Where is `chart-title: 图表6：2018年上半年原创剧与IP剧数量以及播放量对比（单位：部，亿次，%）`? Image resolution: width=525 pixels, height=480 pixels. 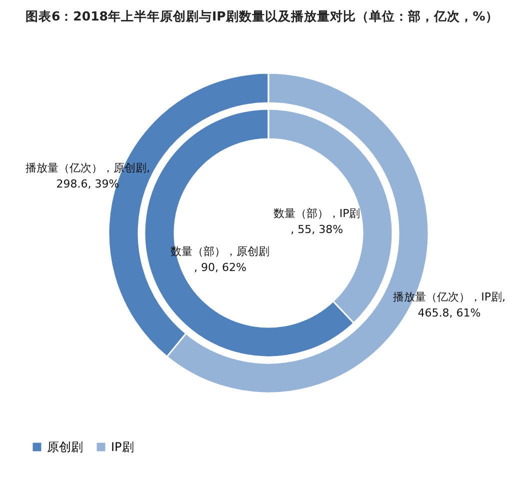
chart-title: 图表6：2018年上半年原创剧与IP剧数量以及播放量对比（单位：部，亿次，%） is located at coordinates (261, 16).